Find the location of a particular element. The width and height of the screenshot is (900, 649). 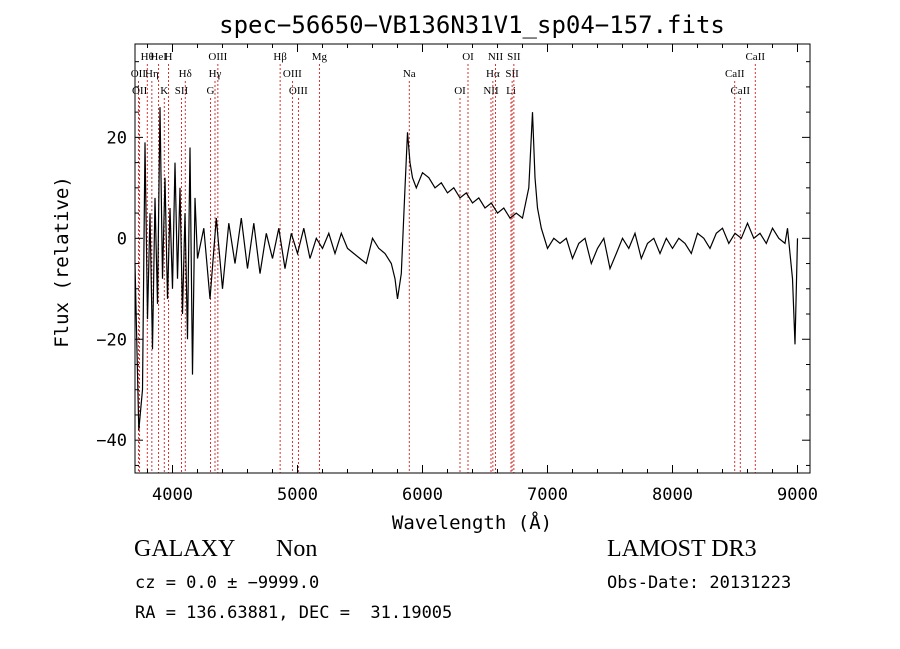

x-tick-label: 5000 is located at coordinates (297, 495).